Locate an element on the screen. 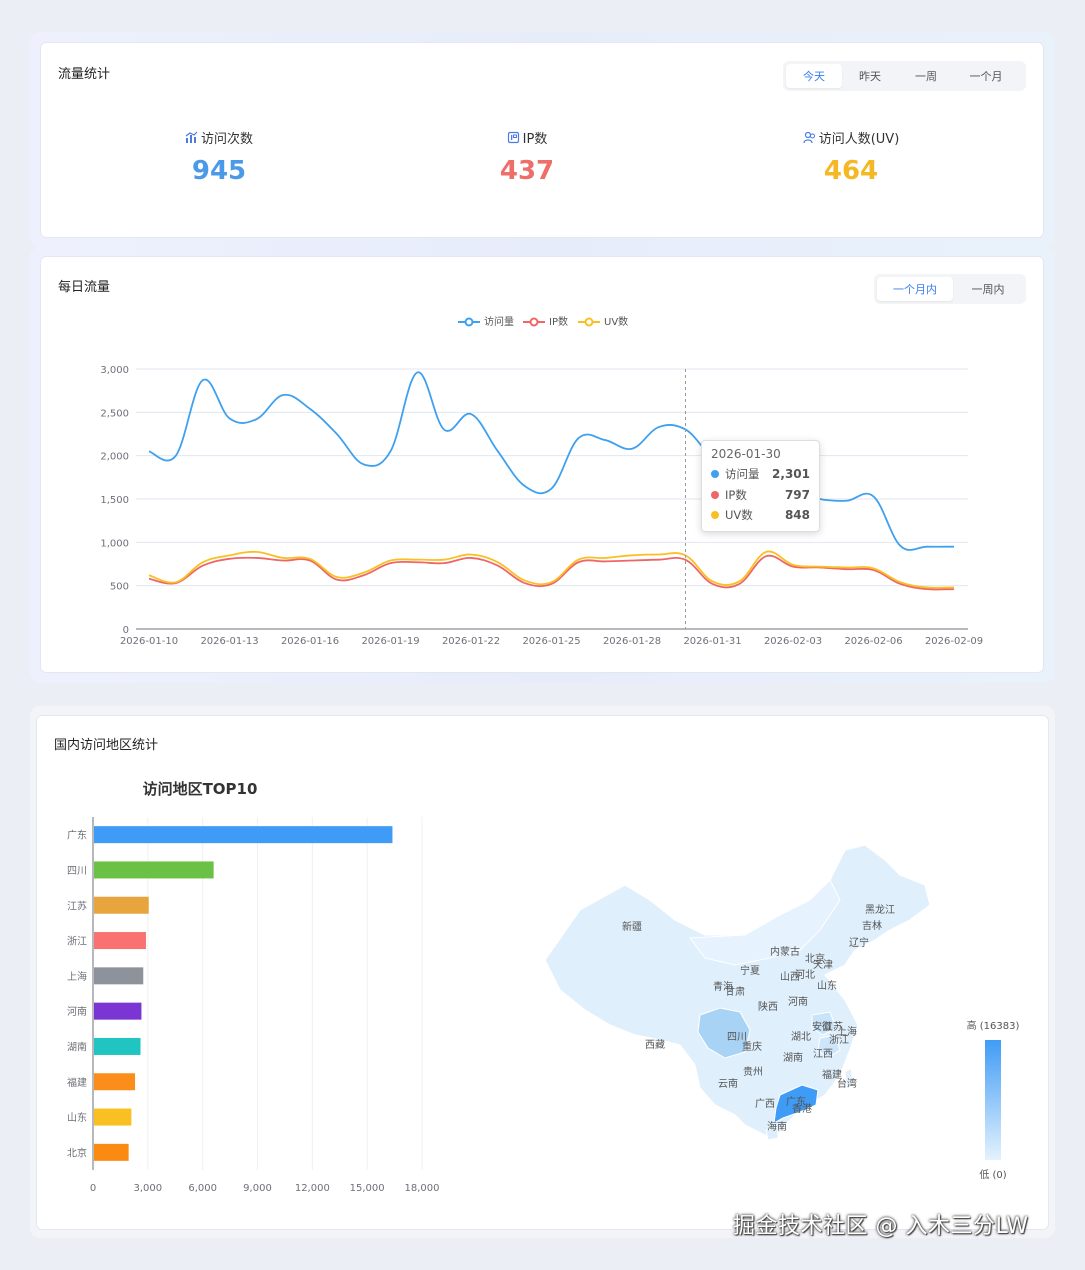 The image size is (1085, 1270). tooltip-row-visits: 访问量 2,301 is located at coordinates (760, 474).